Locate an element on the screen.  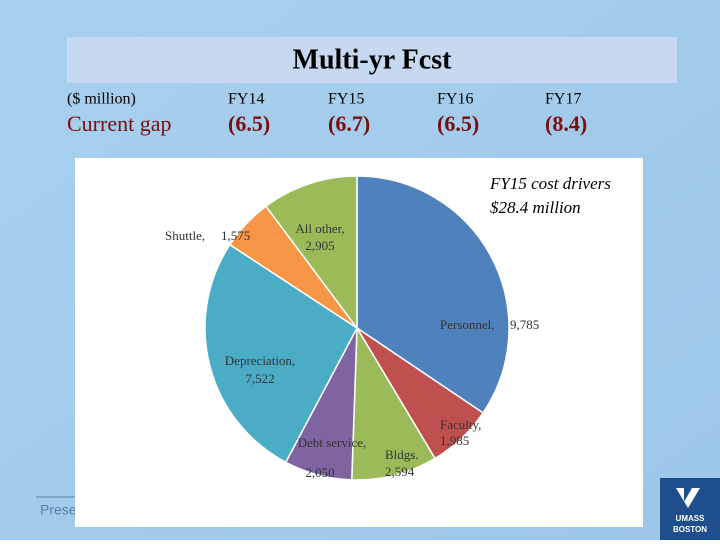
slice-label: Bldgs. is located at coordinates (402, 454).